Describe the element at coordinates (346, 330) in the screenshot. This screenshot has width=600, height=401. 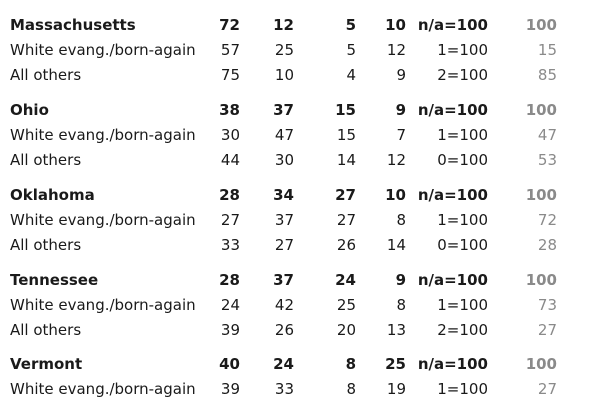
I see `col-3-value: 20` at that location.